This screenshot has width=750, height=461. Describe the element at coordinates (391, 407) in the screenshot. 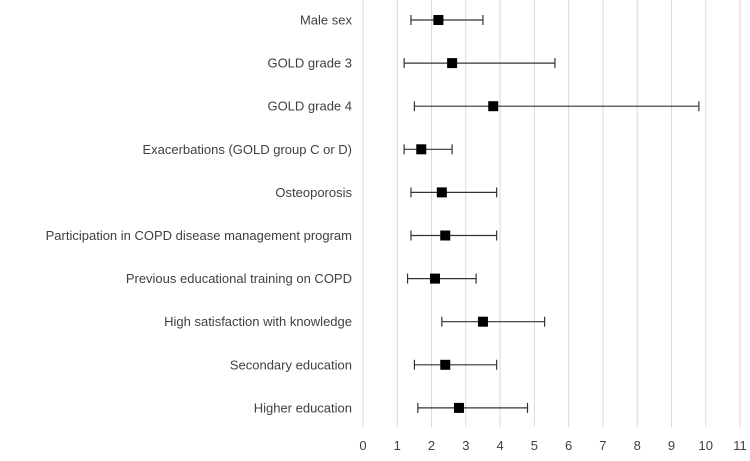

I see `forest-row: Higher education` at that location.